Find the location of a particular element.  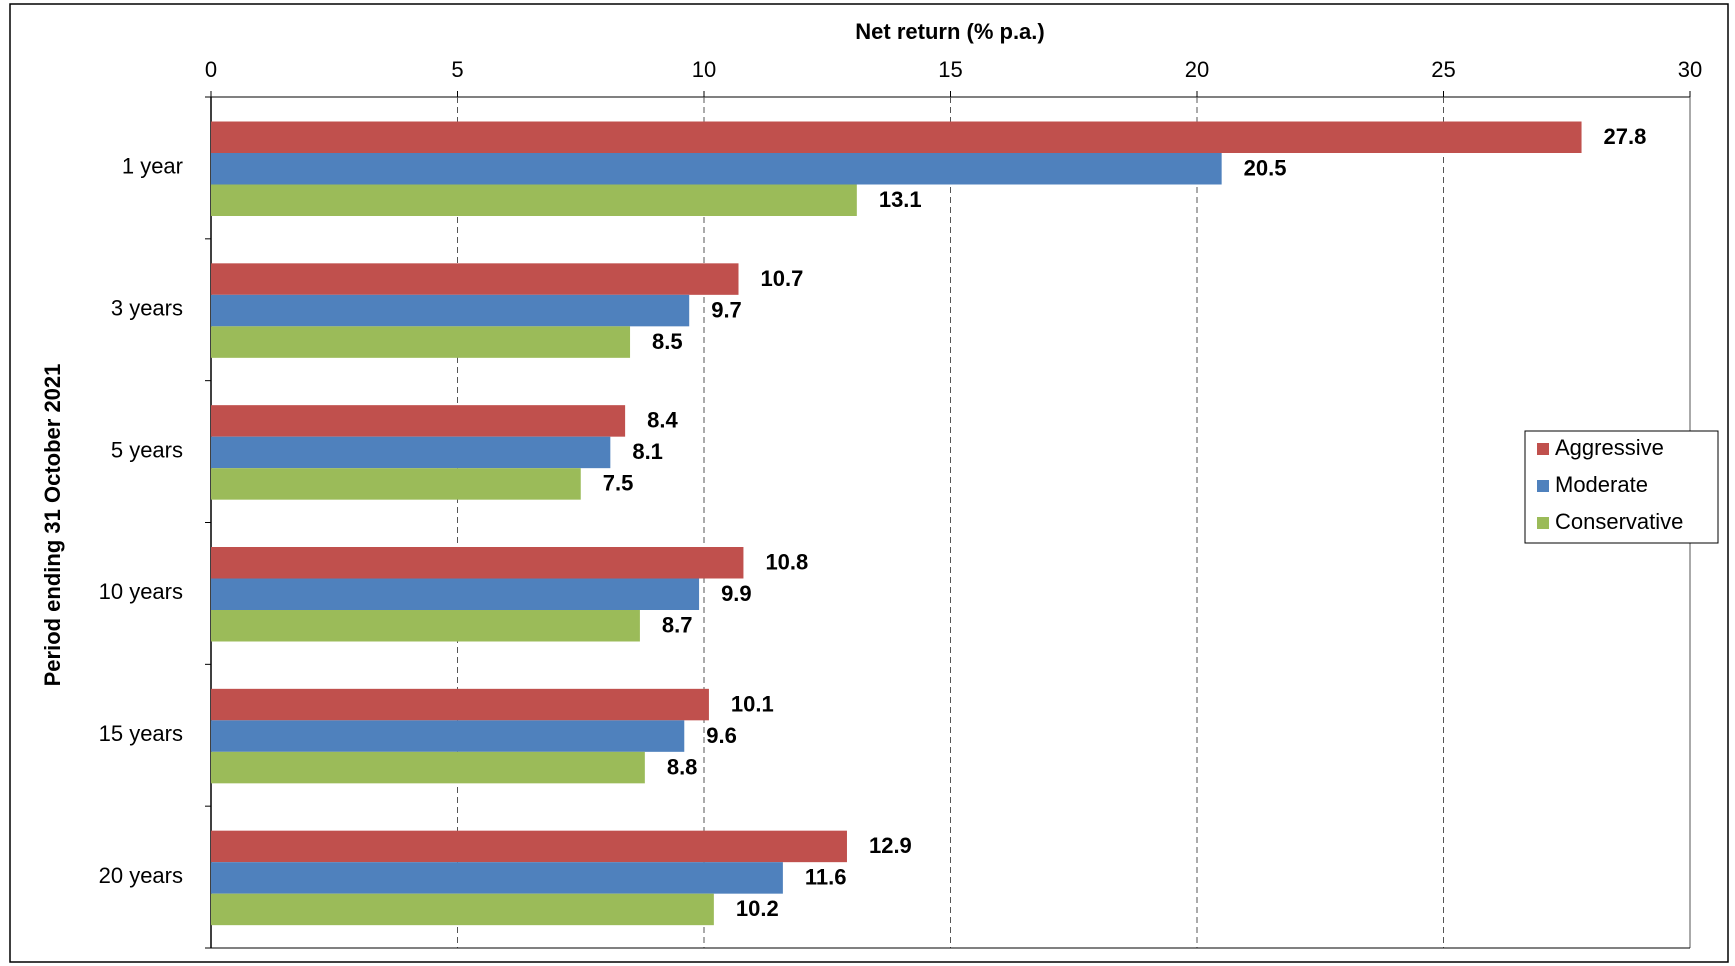

data-label: 10.2 is located at coordinates (757, 908).